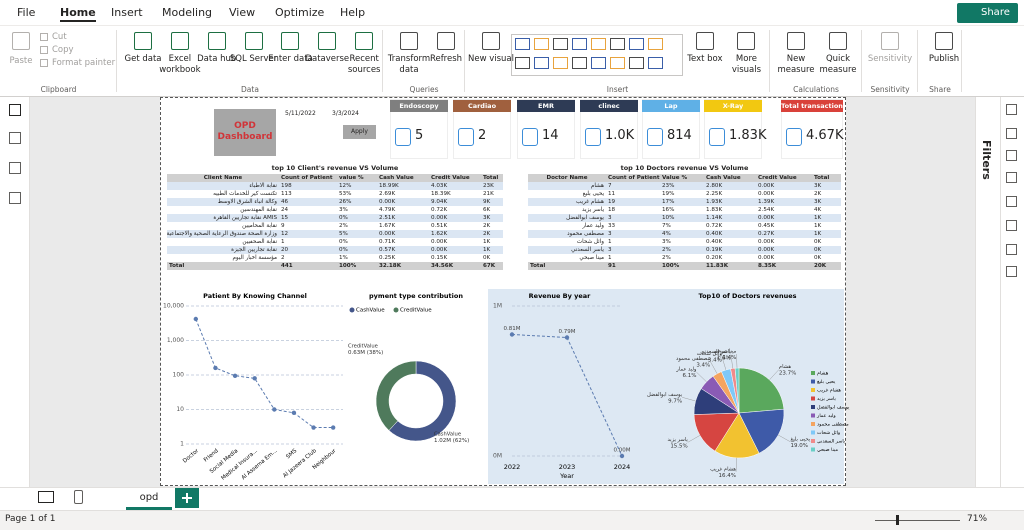 Image resolution: width=1024 pixels, height=530 pixels. Describe the element at coordinates (187, 12) in the screenshot. I see `menu-tab: Modeling` at that location.